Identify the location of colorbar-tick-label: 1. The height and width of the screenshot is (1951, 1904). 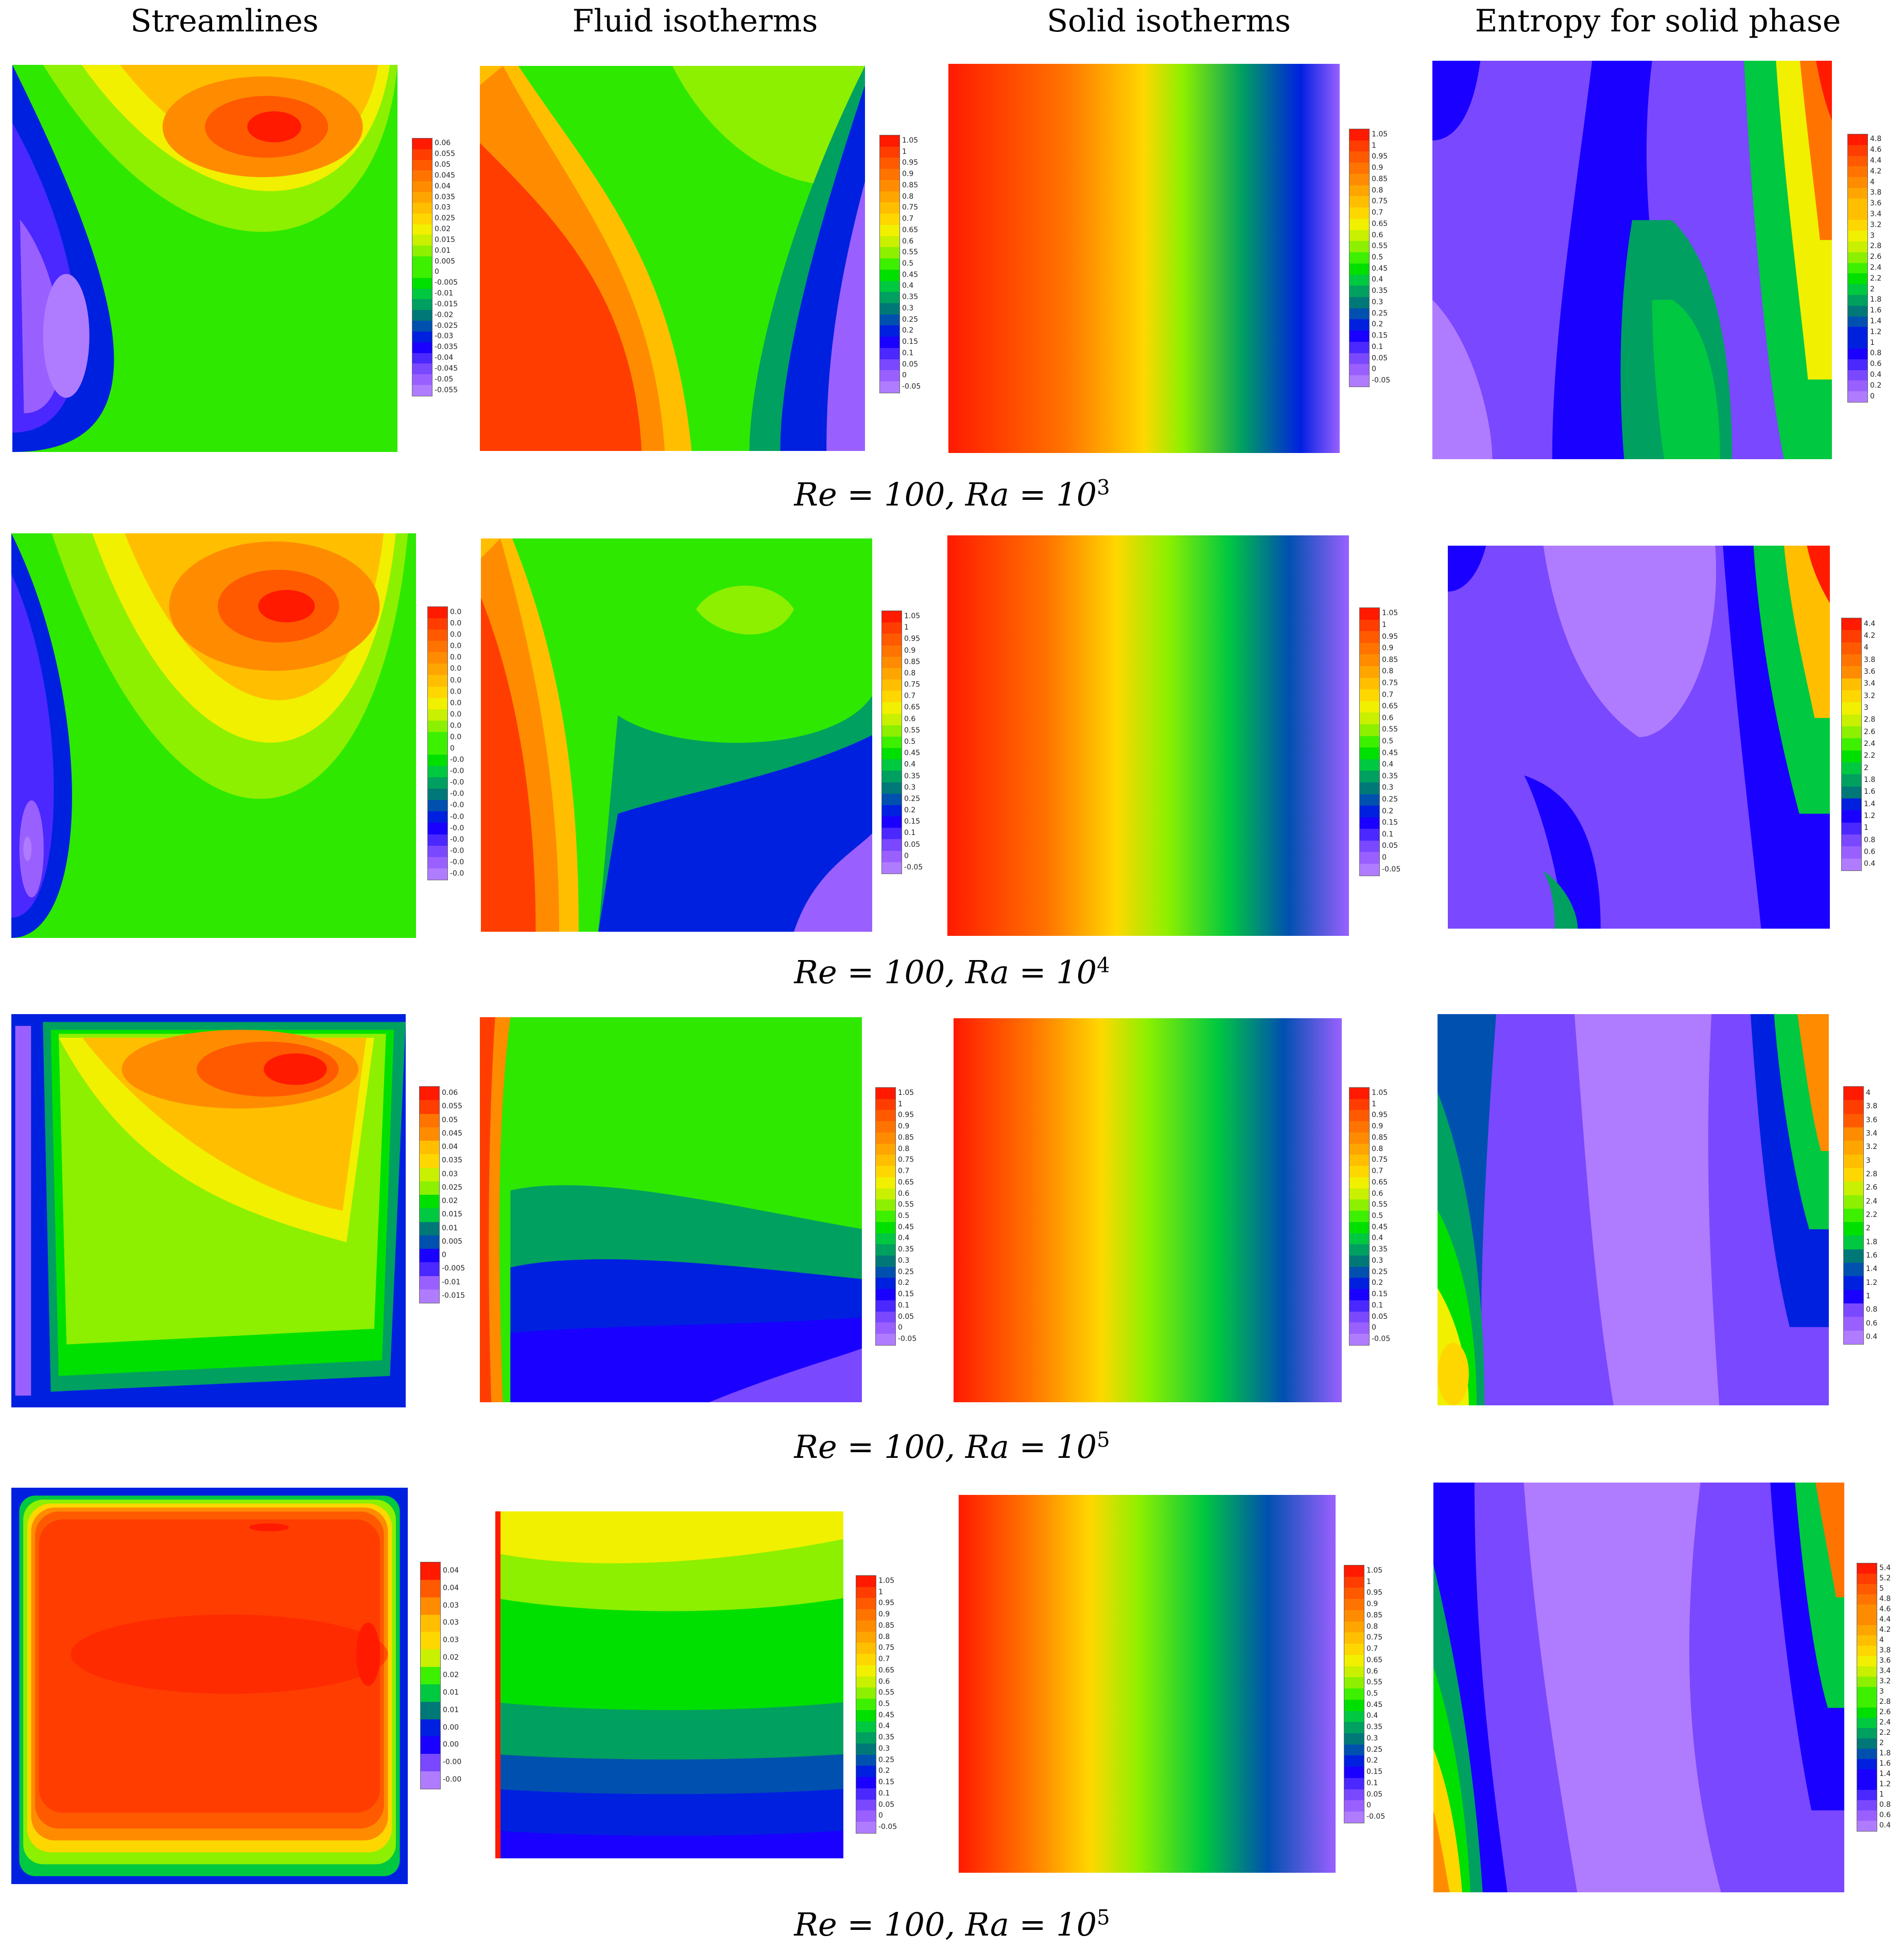
(1374, 1104).